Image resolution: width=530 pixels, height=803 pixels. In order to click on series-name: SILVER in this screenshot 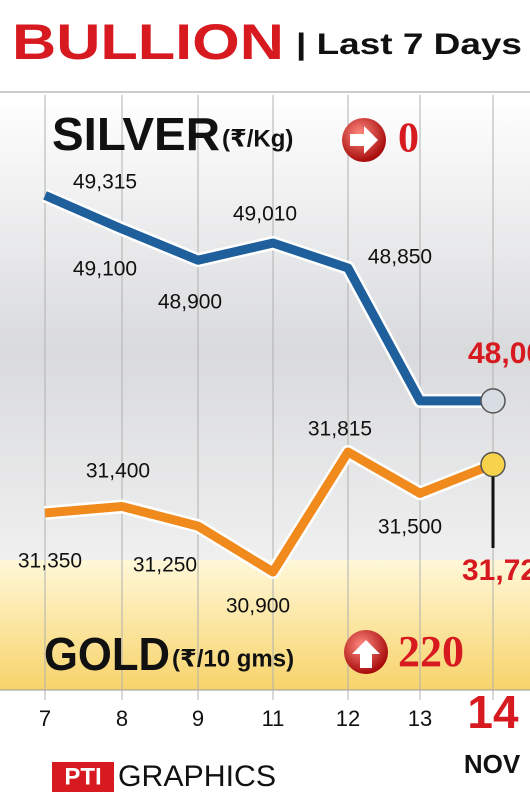, I will do `click(136, 134)`.